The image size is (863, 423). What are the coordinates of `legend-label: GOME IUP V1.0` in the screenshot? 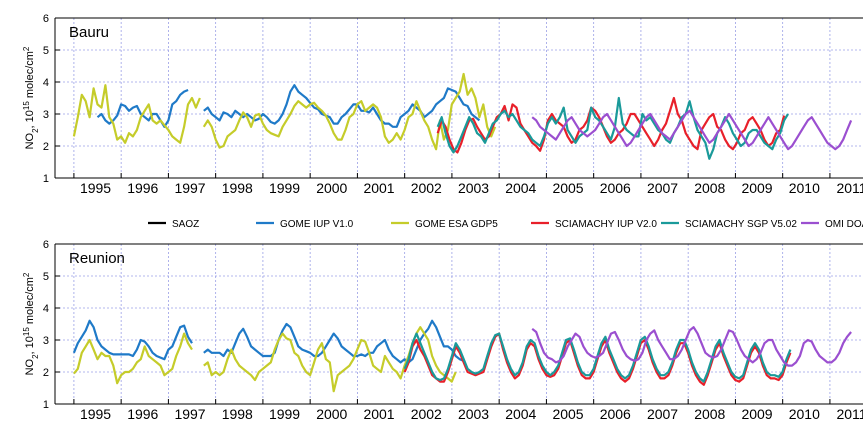 It's located at (317, 224).